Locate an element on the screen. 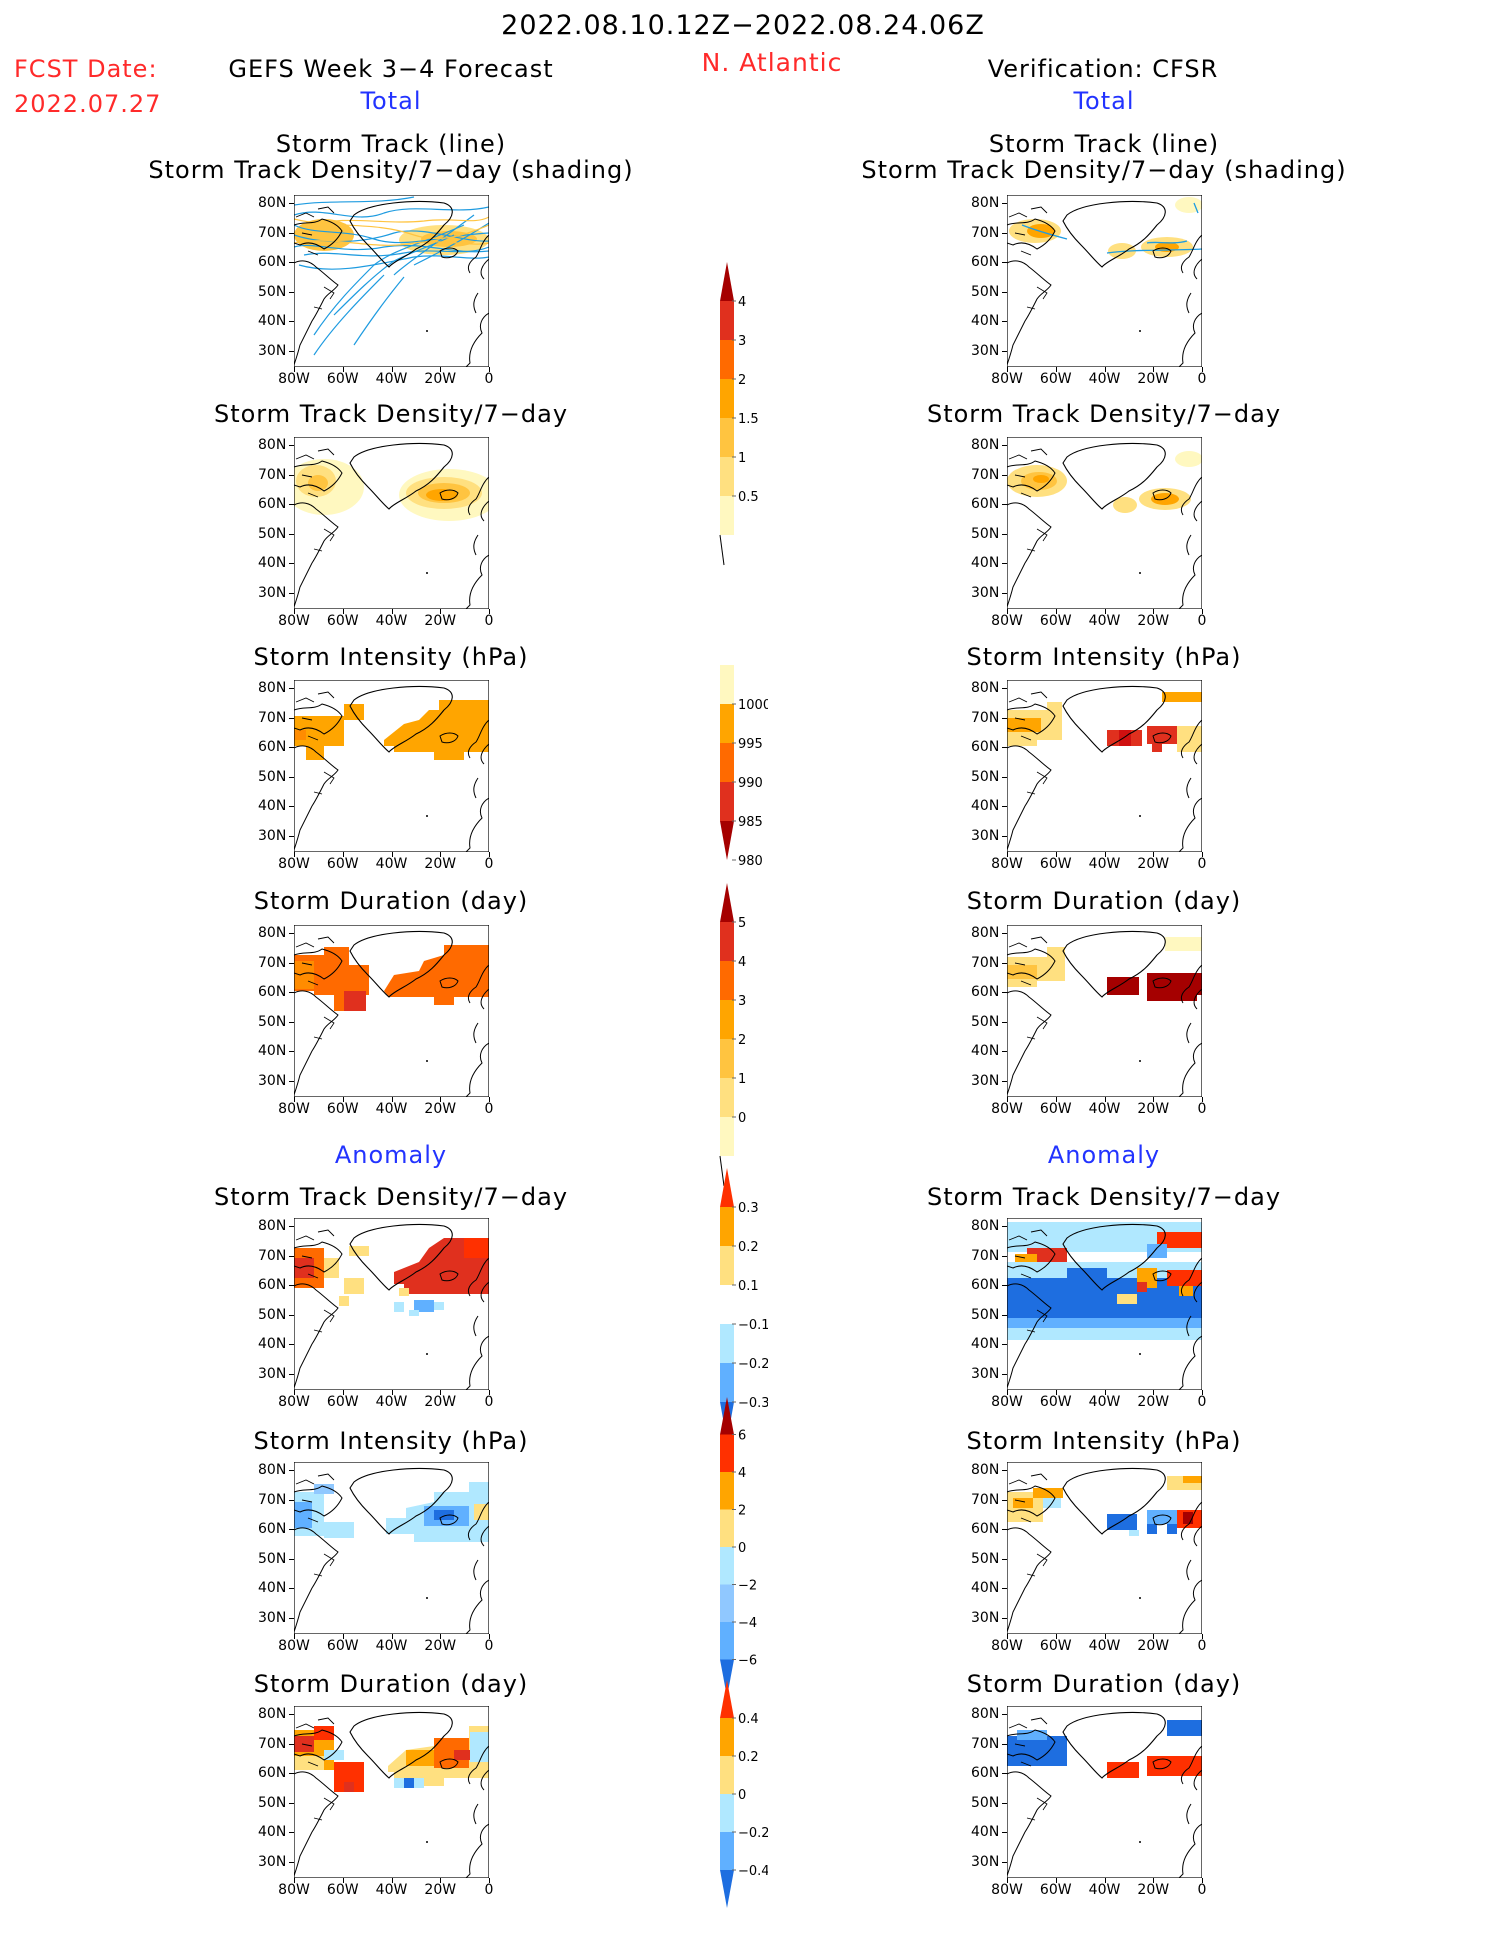 The width and height of the screenshot is (1487, 1948). section-anomaly-right: Anomaly is located at coordinates (1104, 1155).